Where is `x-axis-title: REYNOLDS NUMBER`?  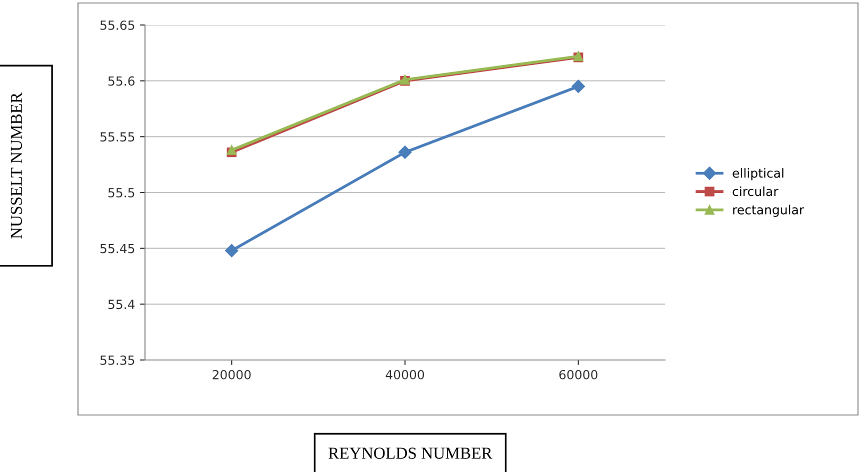
x-axis-title: REYNOLDS NUMBER is located at coordinates (410, 453).